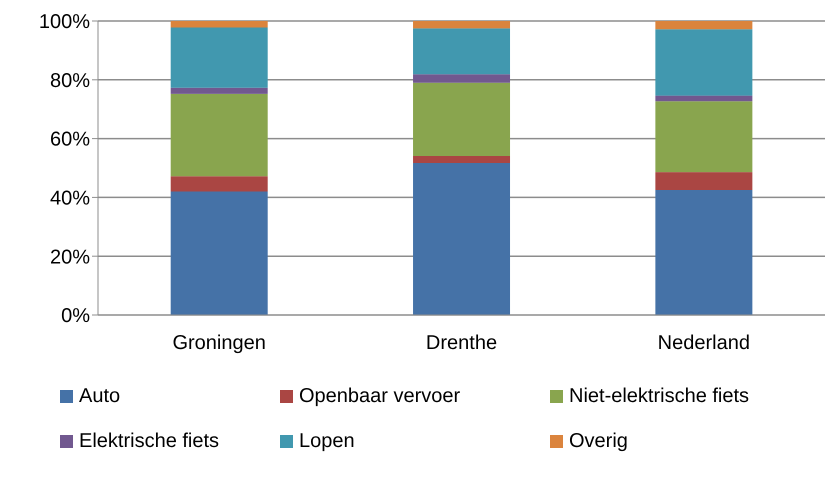  I want to click on legend-label: Overig, so click(598, 441).